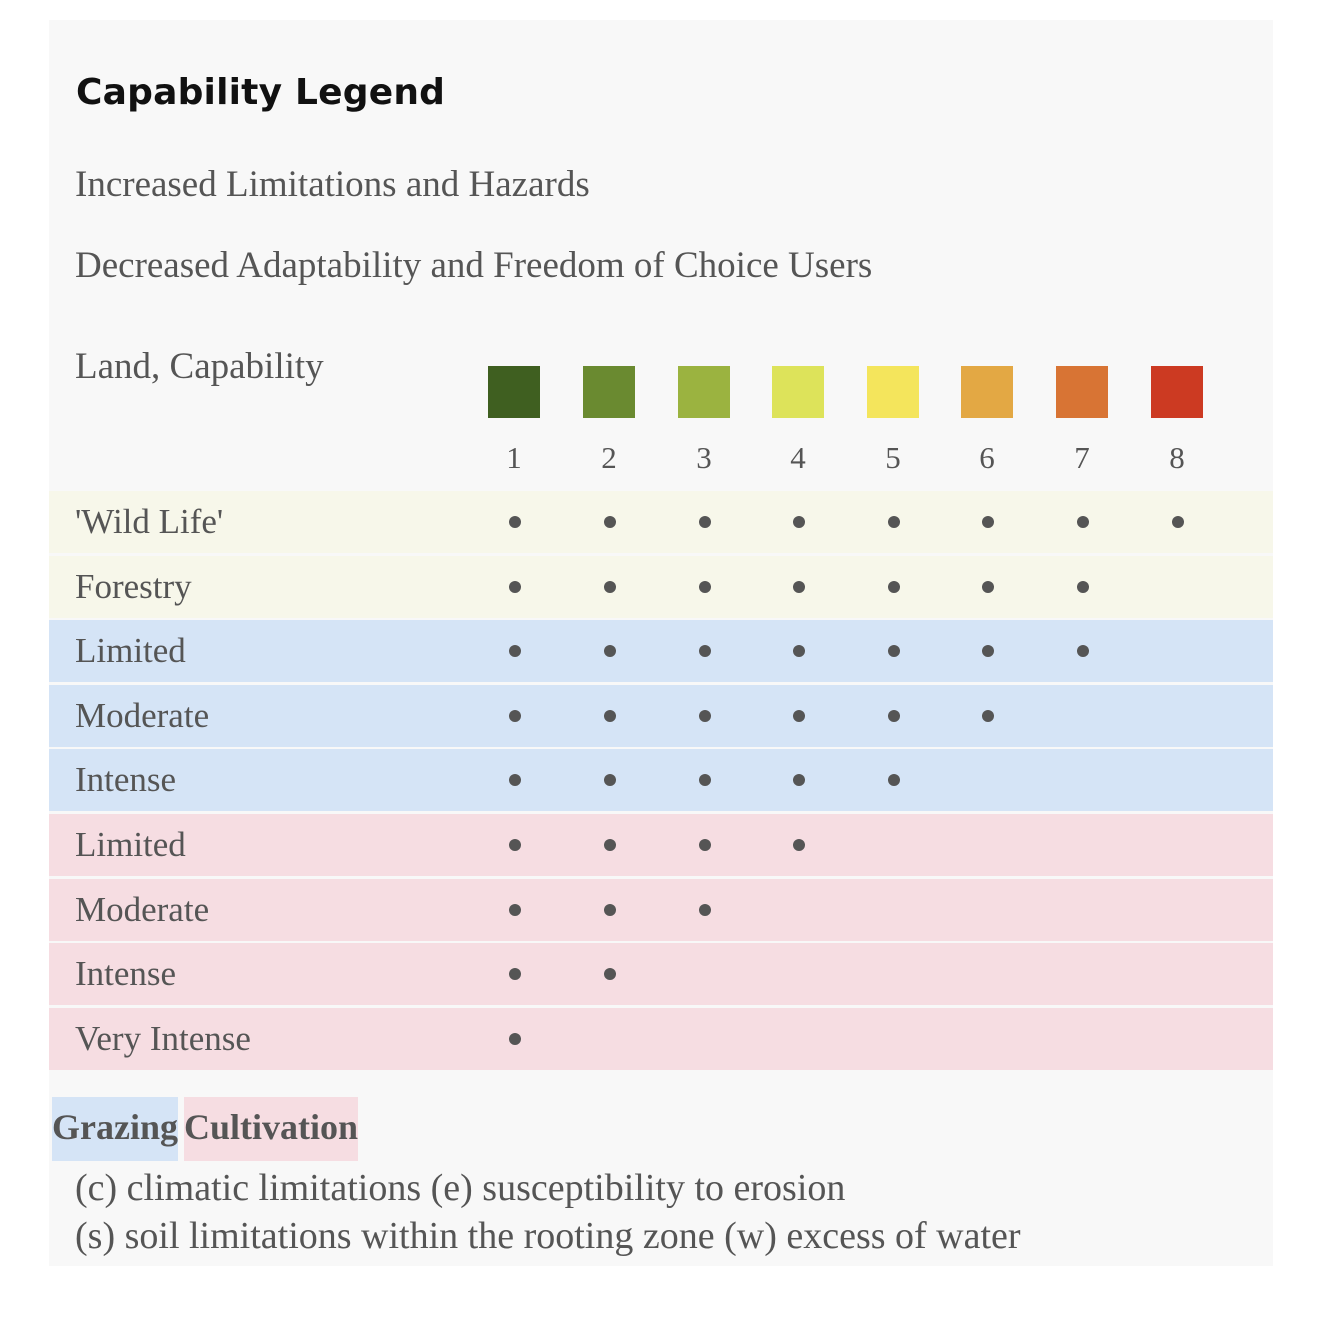  I want to click on class-4-label: 4, so click(798, 457).